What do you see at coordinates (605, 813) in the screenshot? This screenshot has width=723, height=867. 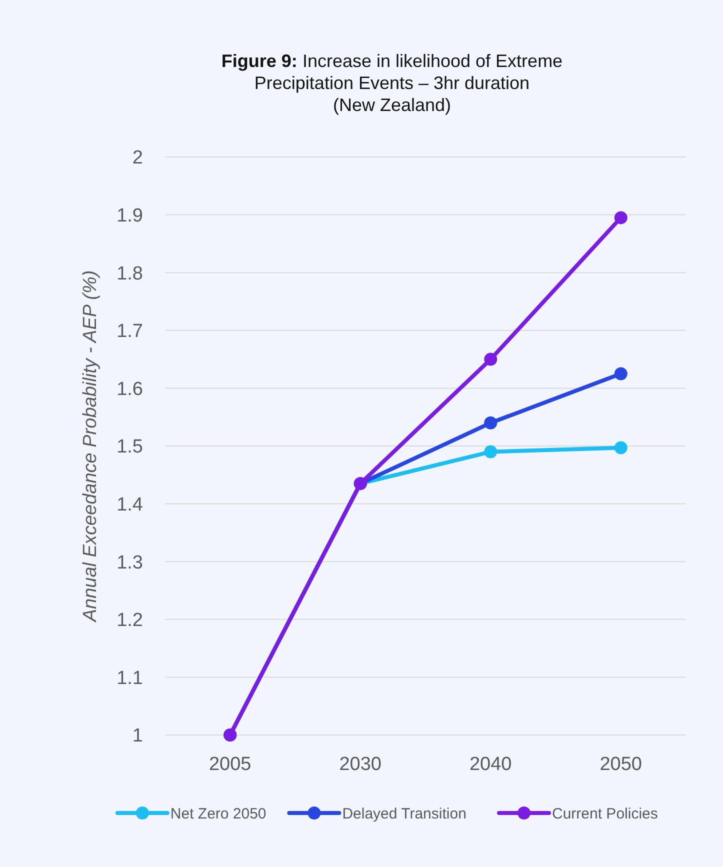 I see `legend-label: Current Policies` at bounding box center [605, 813].